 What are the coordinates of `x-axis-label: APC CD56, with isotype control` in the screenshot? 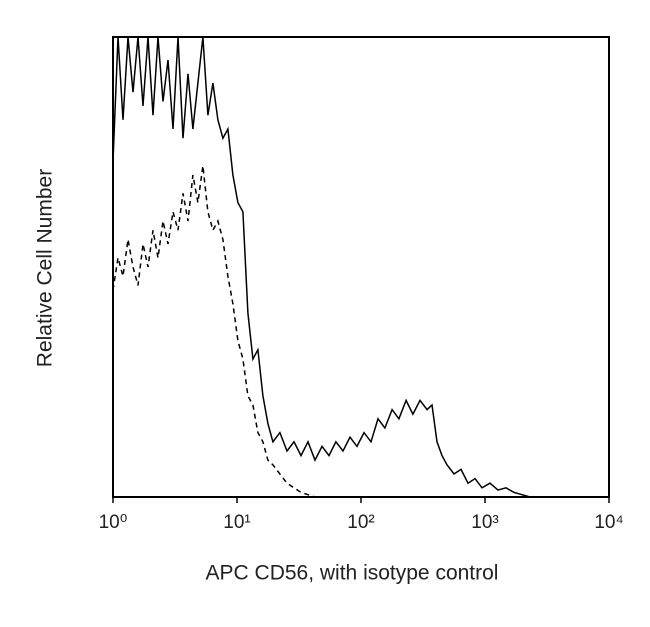 It's located at (352, 573).